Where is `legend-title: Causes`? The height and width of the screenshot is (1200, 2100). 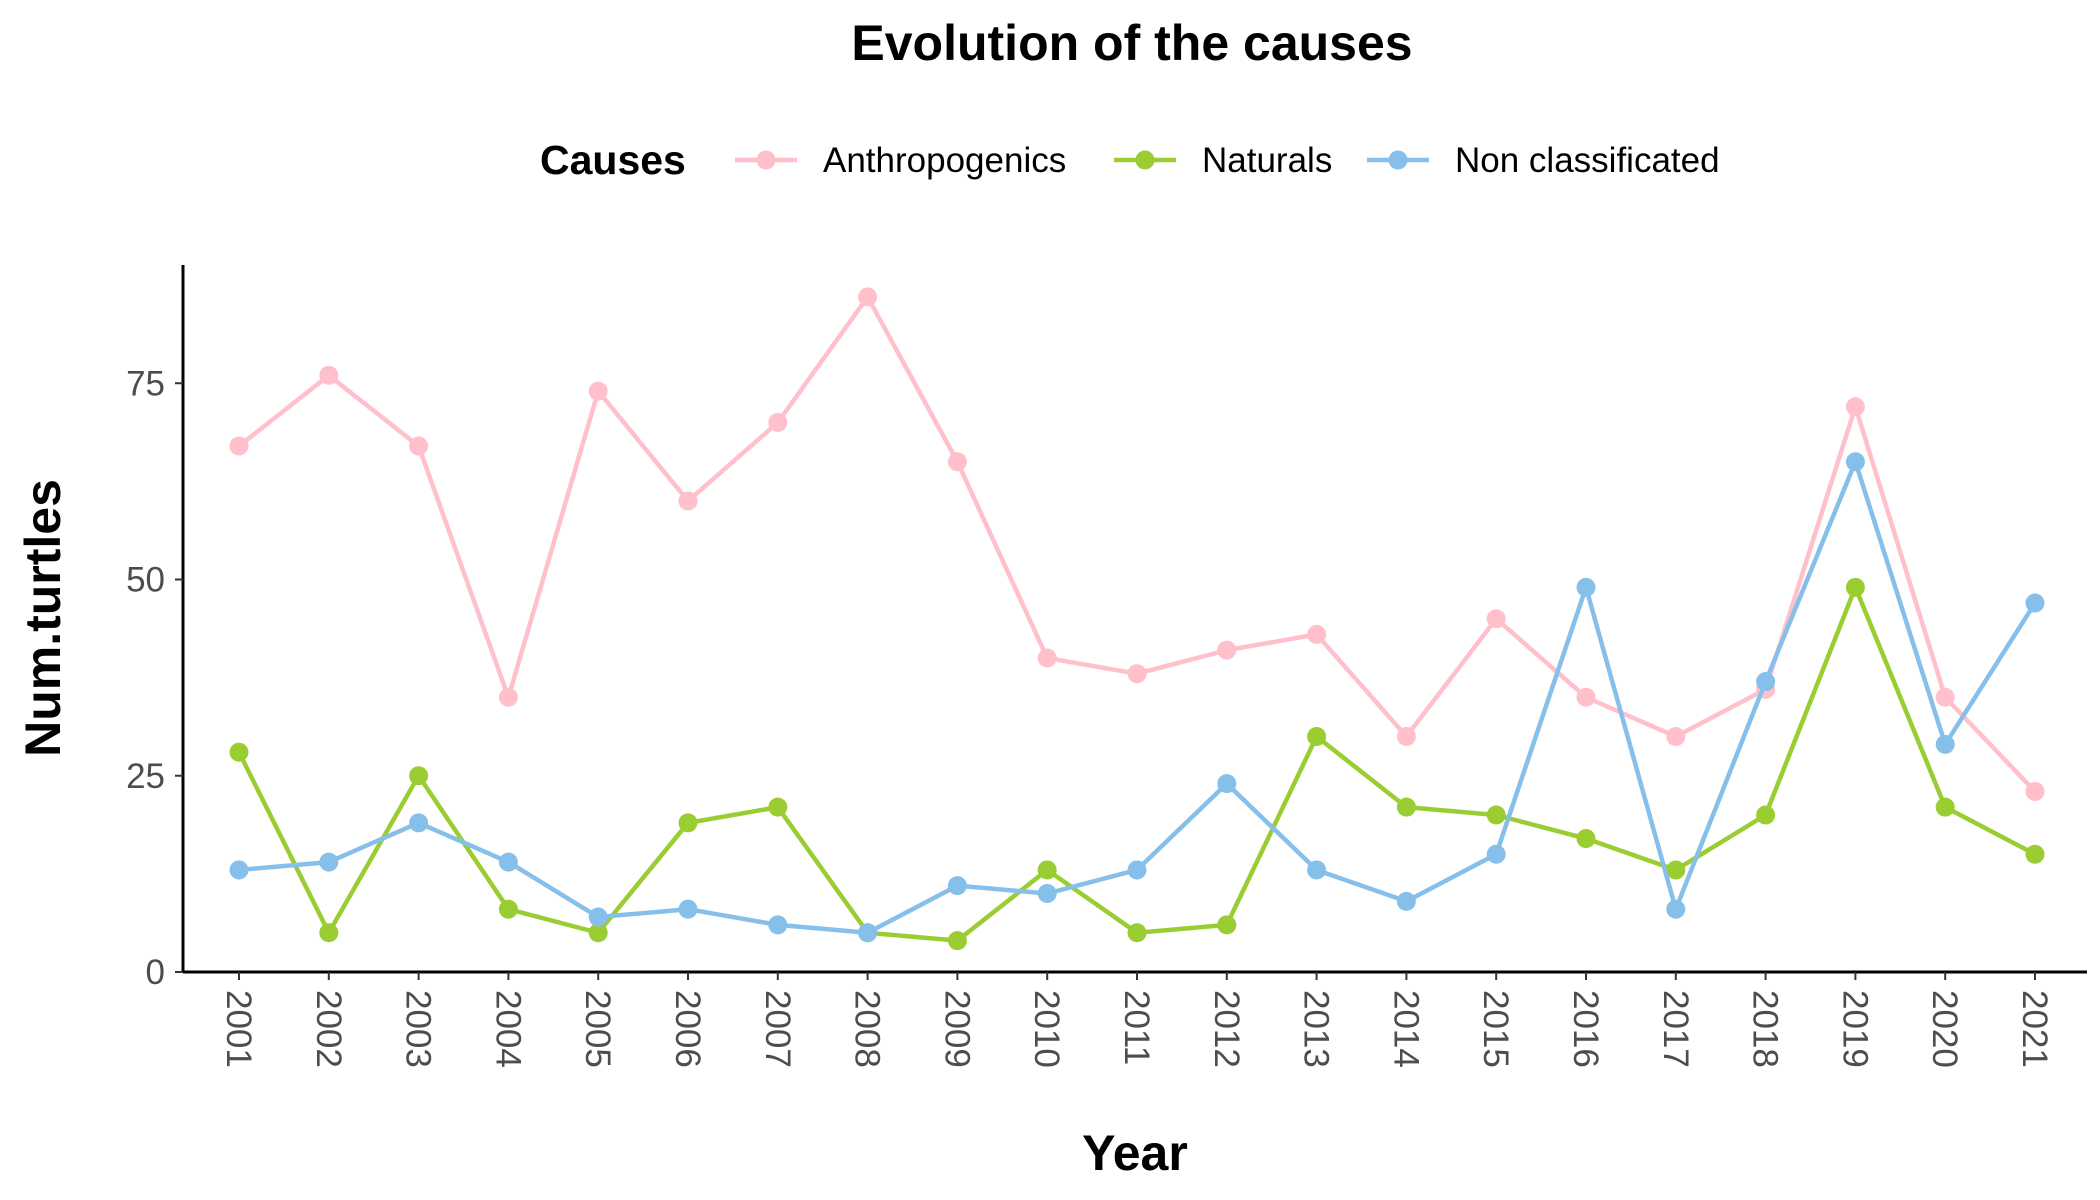
legend-title: Causes is located at coordinates (613, 160).